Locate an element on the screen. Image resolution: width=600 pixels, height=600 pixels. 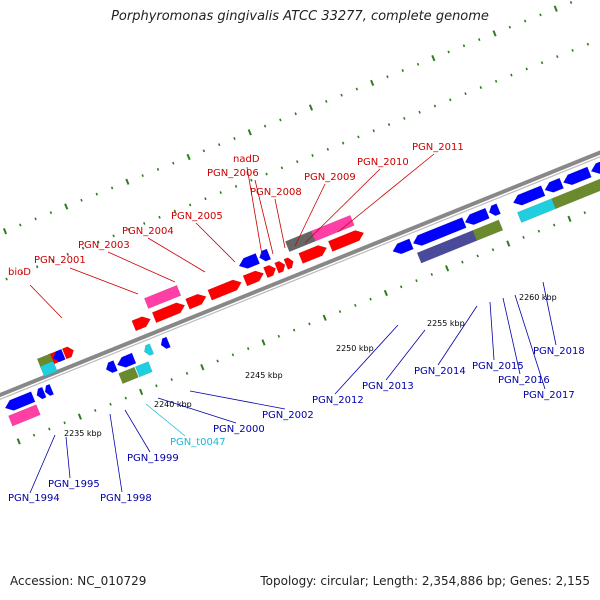
gene-label-bottom: PGN_2016 is located at coordinates (524, 380).